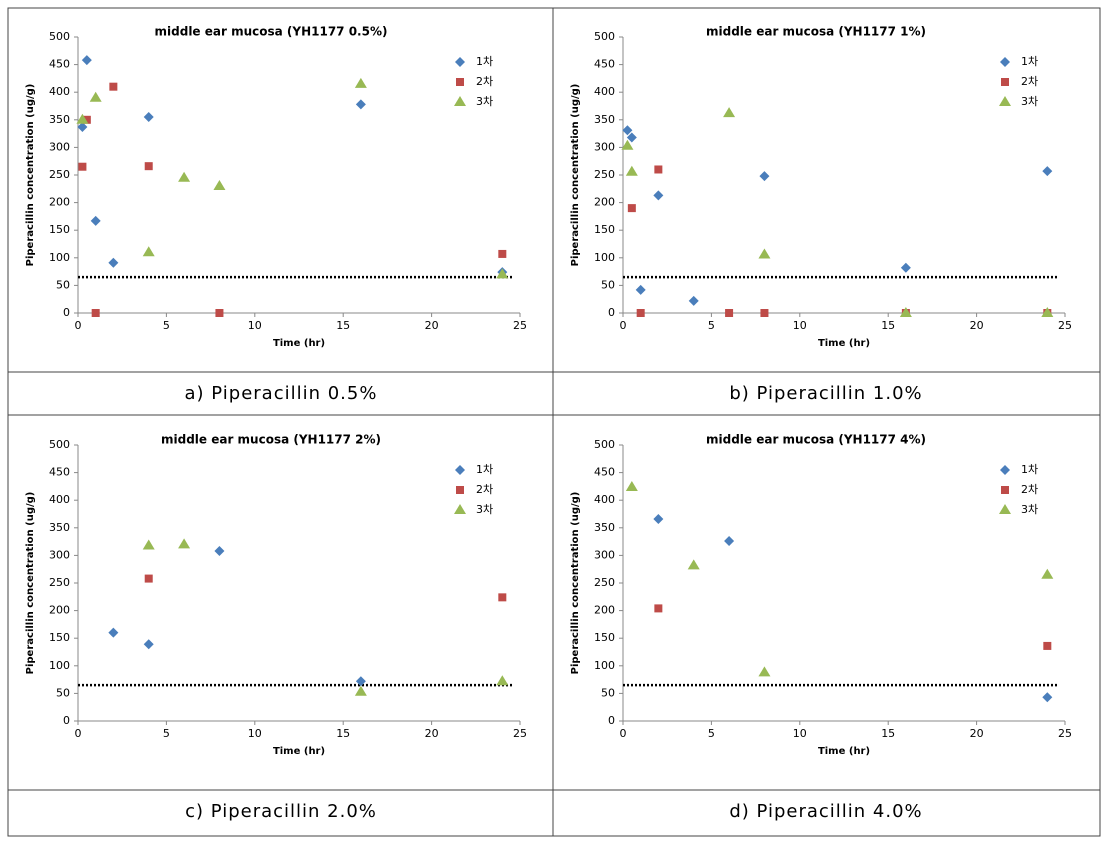 This screenshot has height=851, width=1109. Describe the element at coordinates (825, 811) in the screenshot. I see `caption: d) Piperacillin 4.0%` at that location.